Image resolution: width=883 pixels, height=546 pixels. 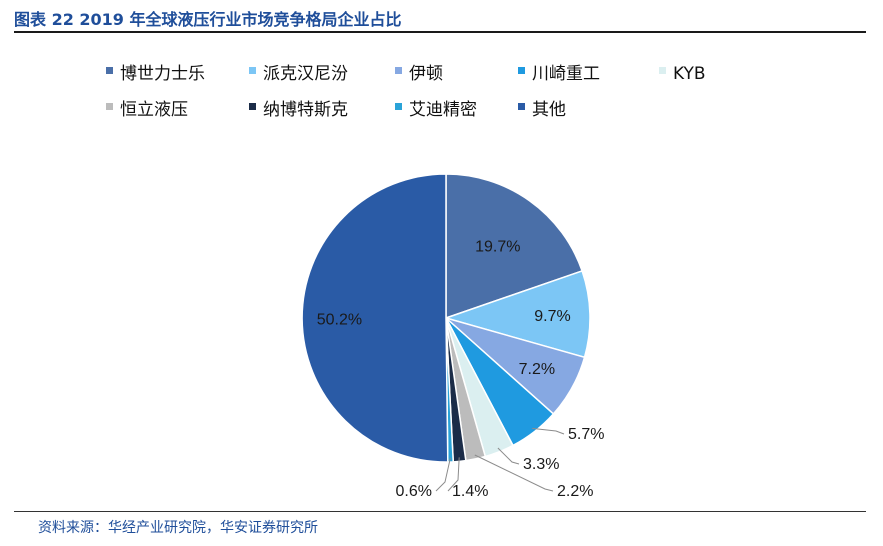 What do you see at coordinates (154, 110) in the screenshot?
I see `legend-label: 恒立液压` at bounding box center [154, 110].